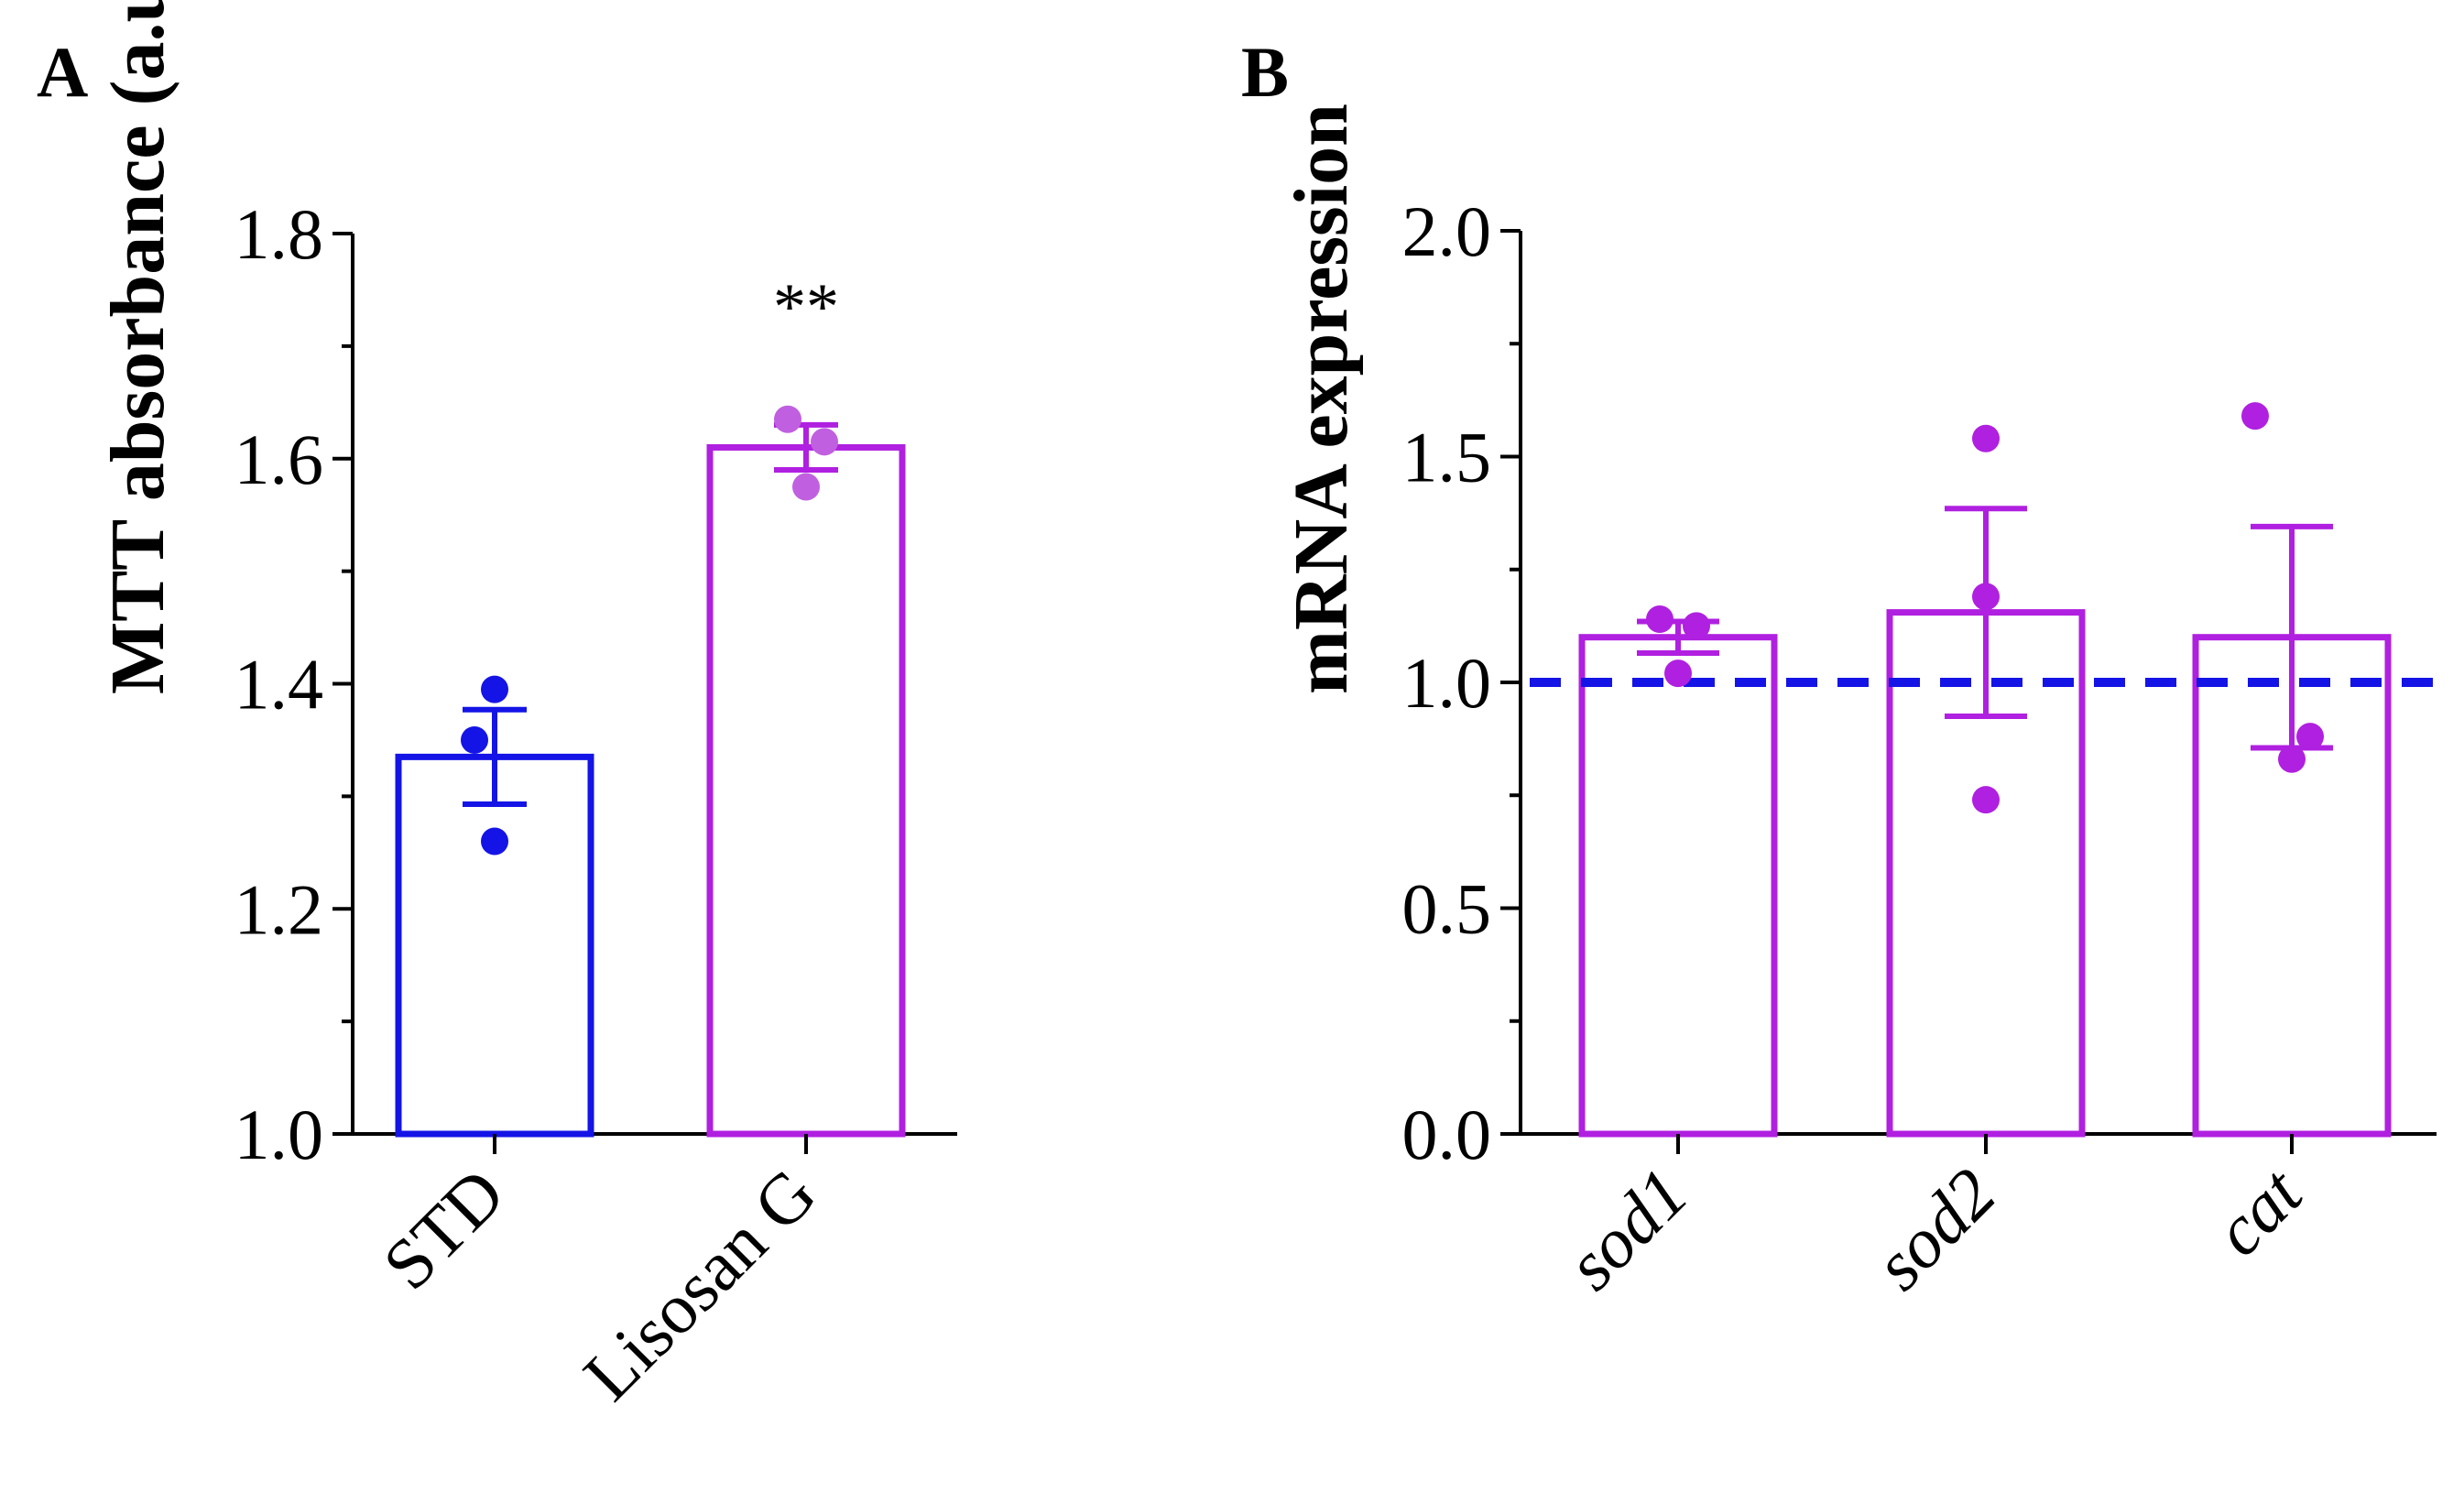 The height and width of the screenshot is (1493, 2464). Describe the element at coordinates (806, 306) in the screenshot. I see `significance-annotation-a: **` at that location.